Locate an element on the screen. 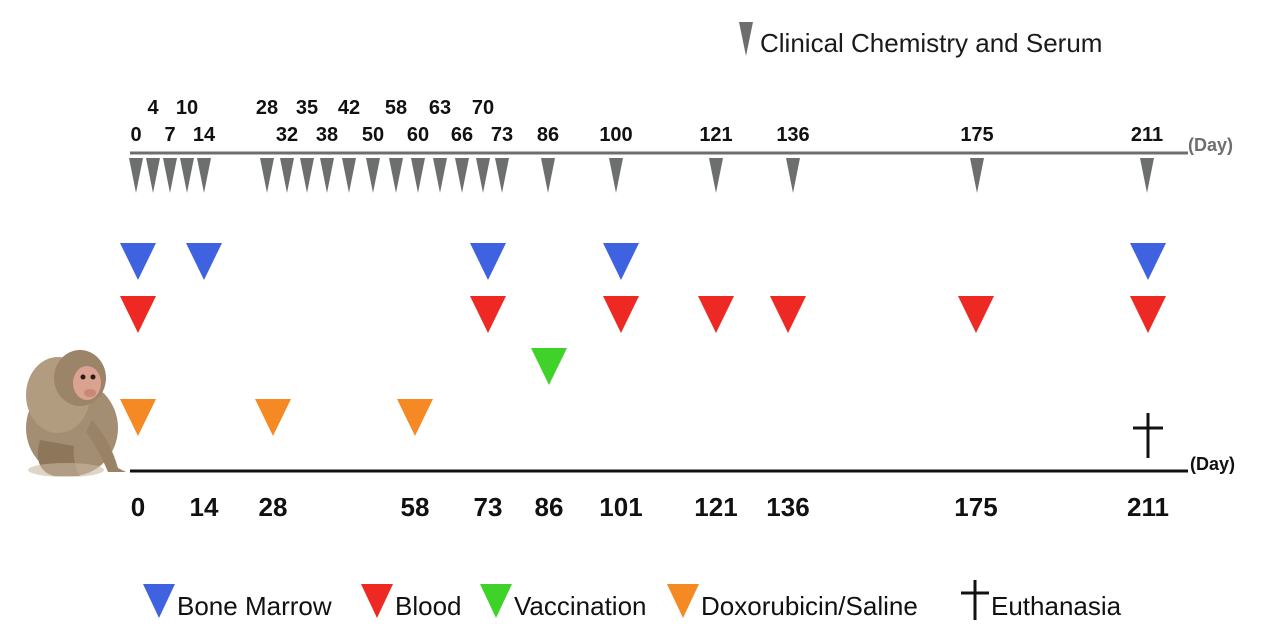  bottom-axis-tick-label: 86 is located at coordinates (549, 507).